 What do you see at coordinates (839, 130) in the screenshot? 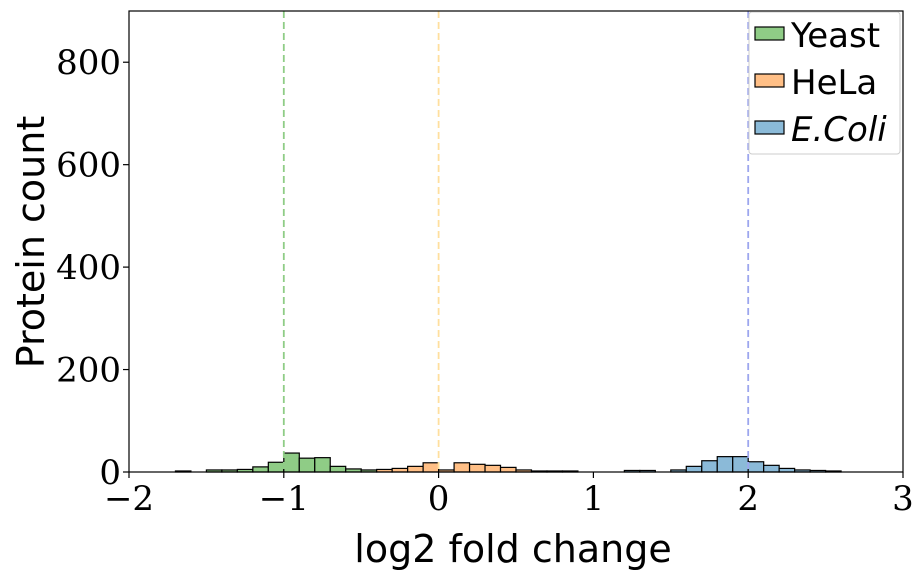
I see `legend-label: E.Coli` at bounding box center [839, 130].